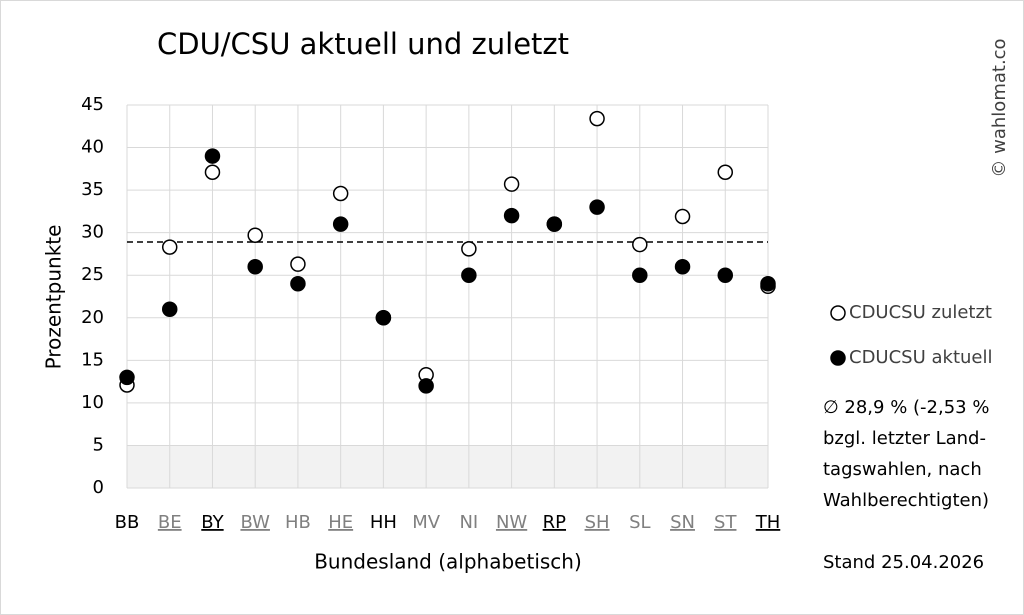  What do you see at coordinates (298, 522) in the screenshot?
I see `x-tick-label: HB` at bounding box center [298, 522].